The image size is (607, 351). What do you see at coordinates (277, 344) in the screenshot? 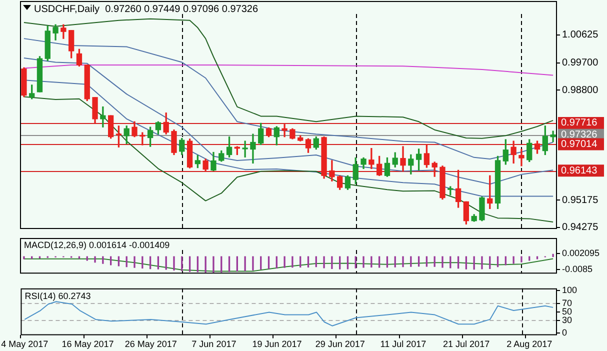
I see `x-tick-label: 19 Jun 2017` at bounding box center [277, 344].